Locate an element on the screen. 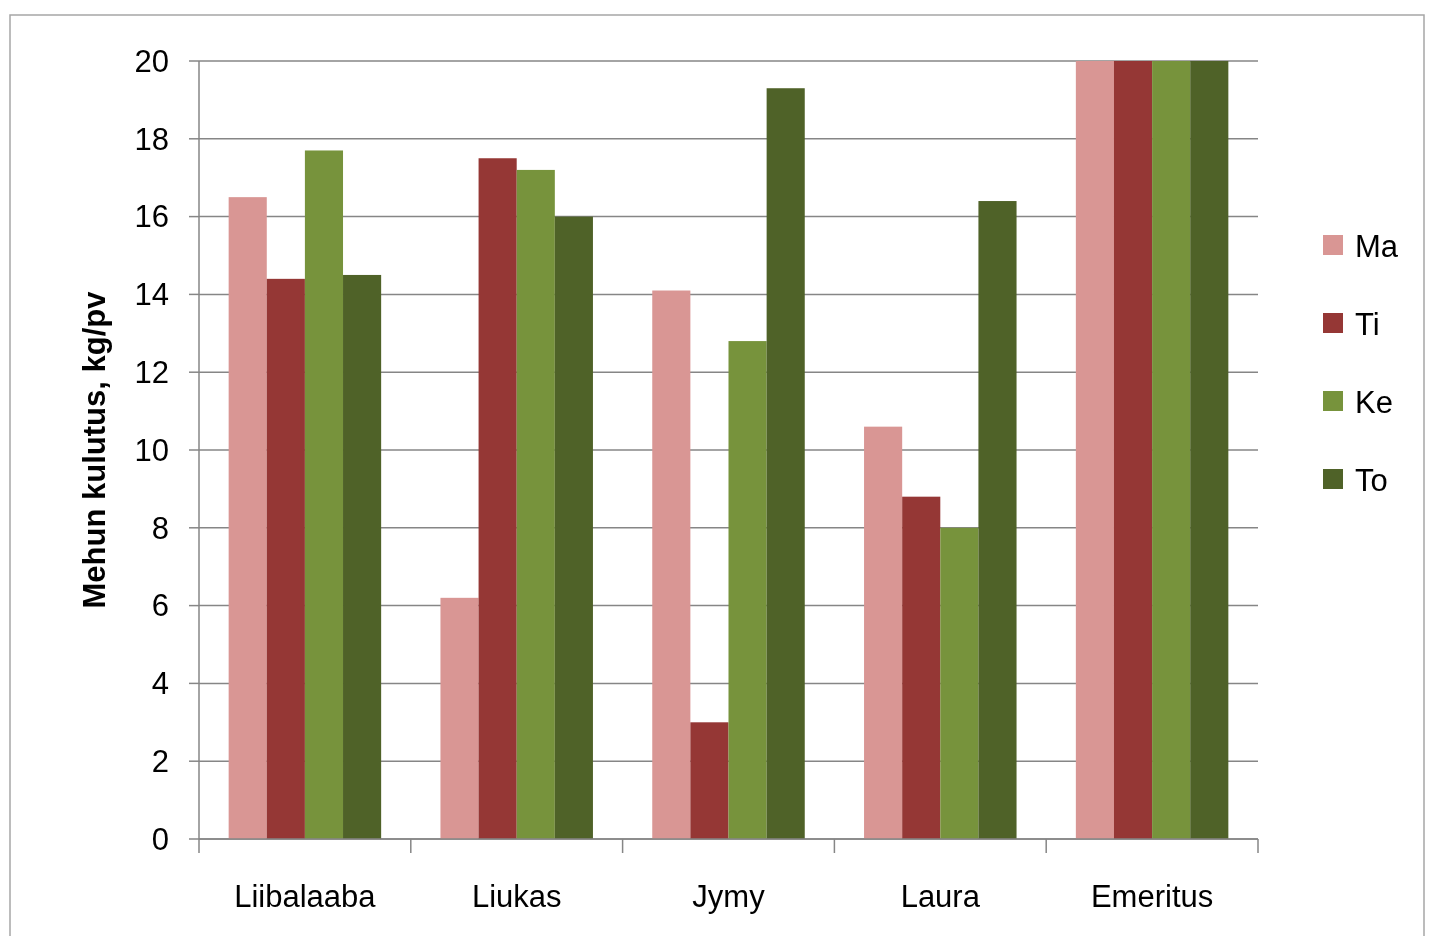 This screenshot has height=944, width=1434. y-tick-label: 0 is located at coordinates (160, 839).